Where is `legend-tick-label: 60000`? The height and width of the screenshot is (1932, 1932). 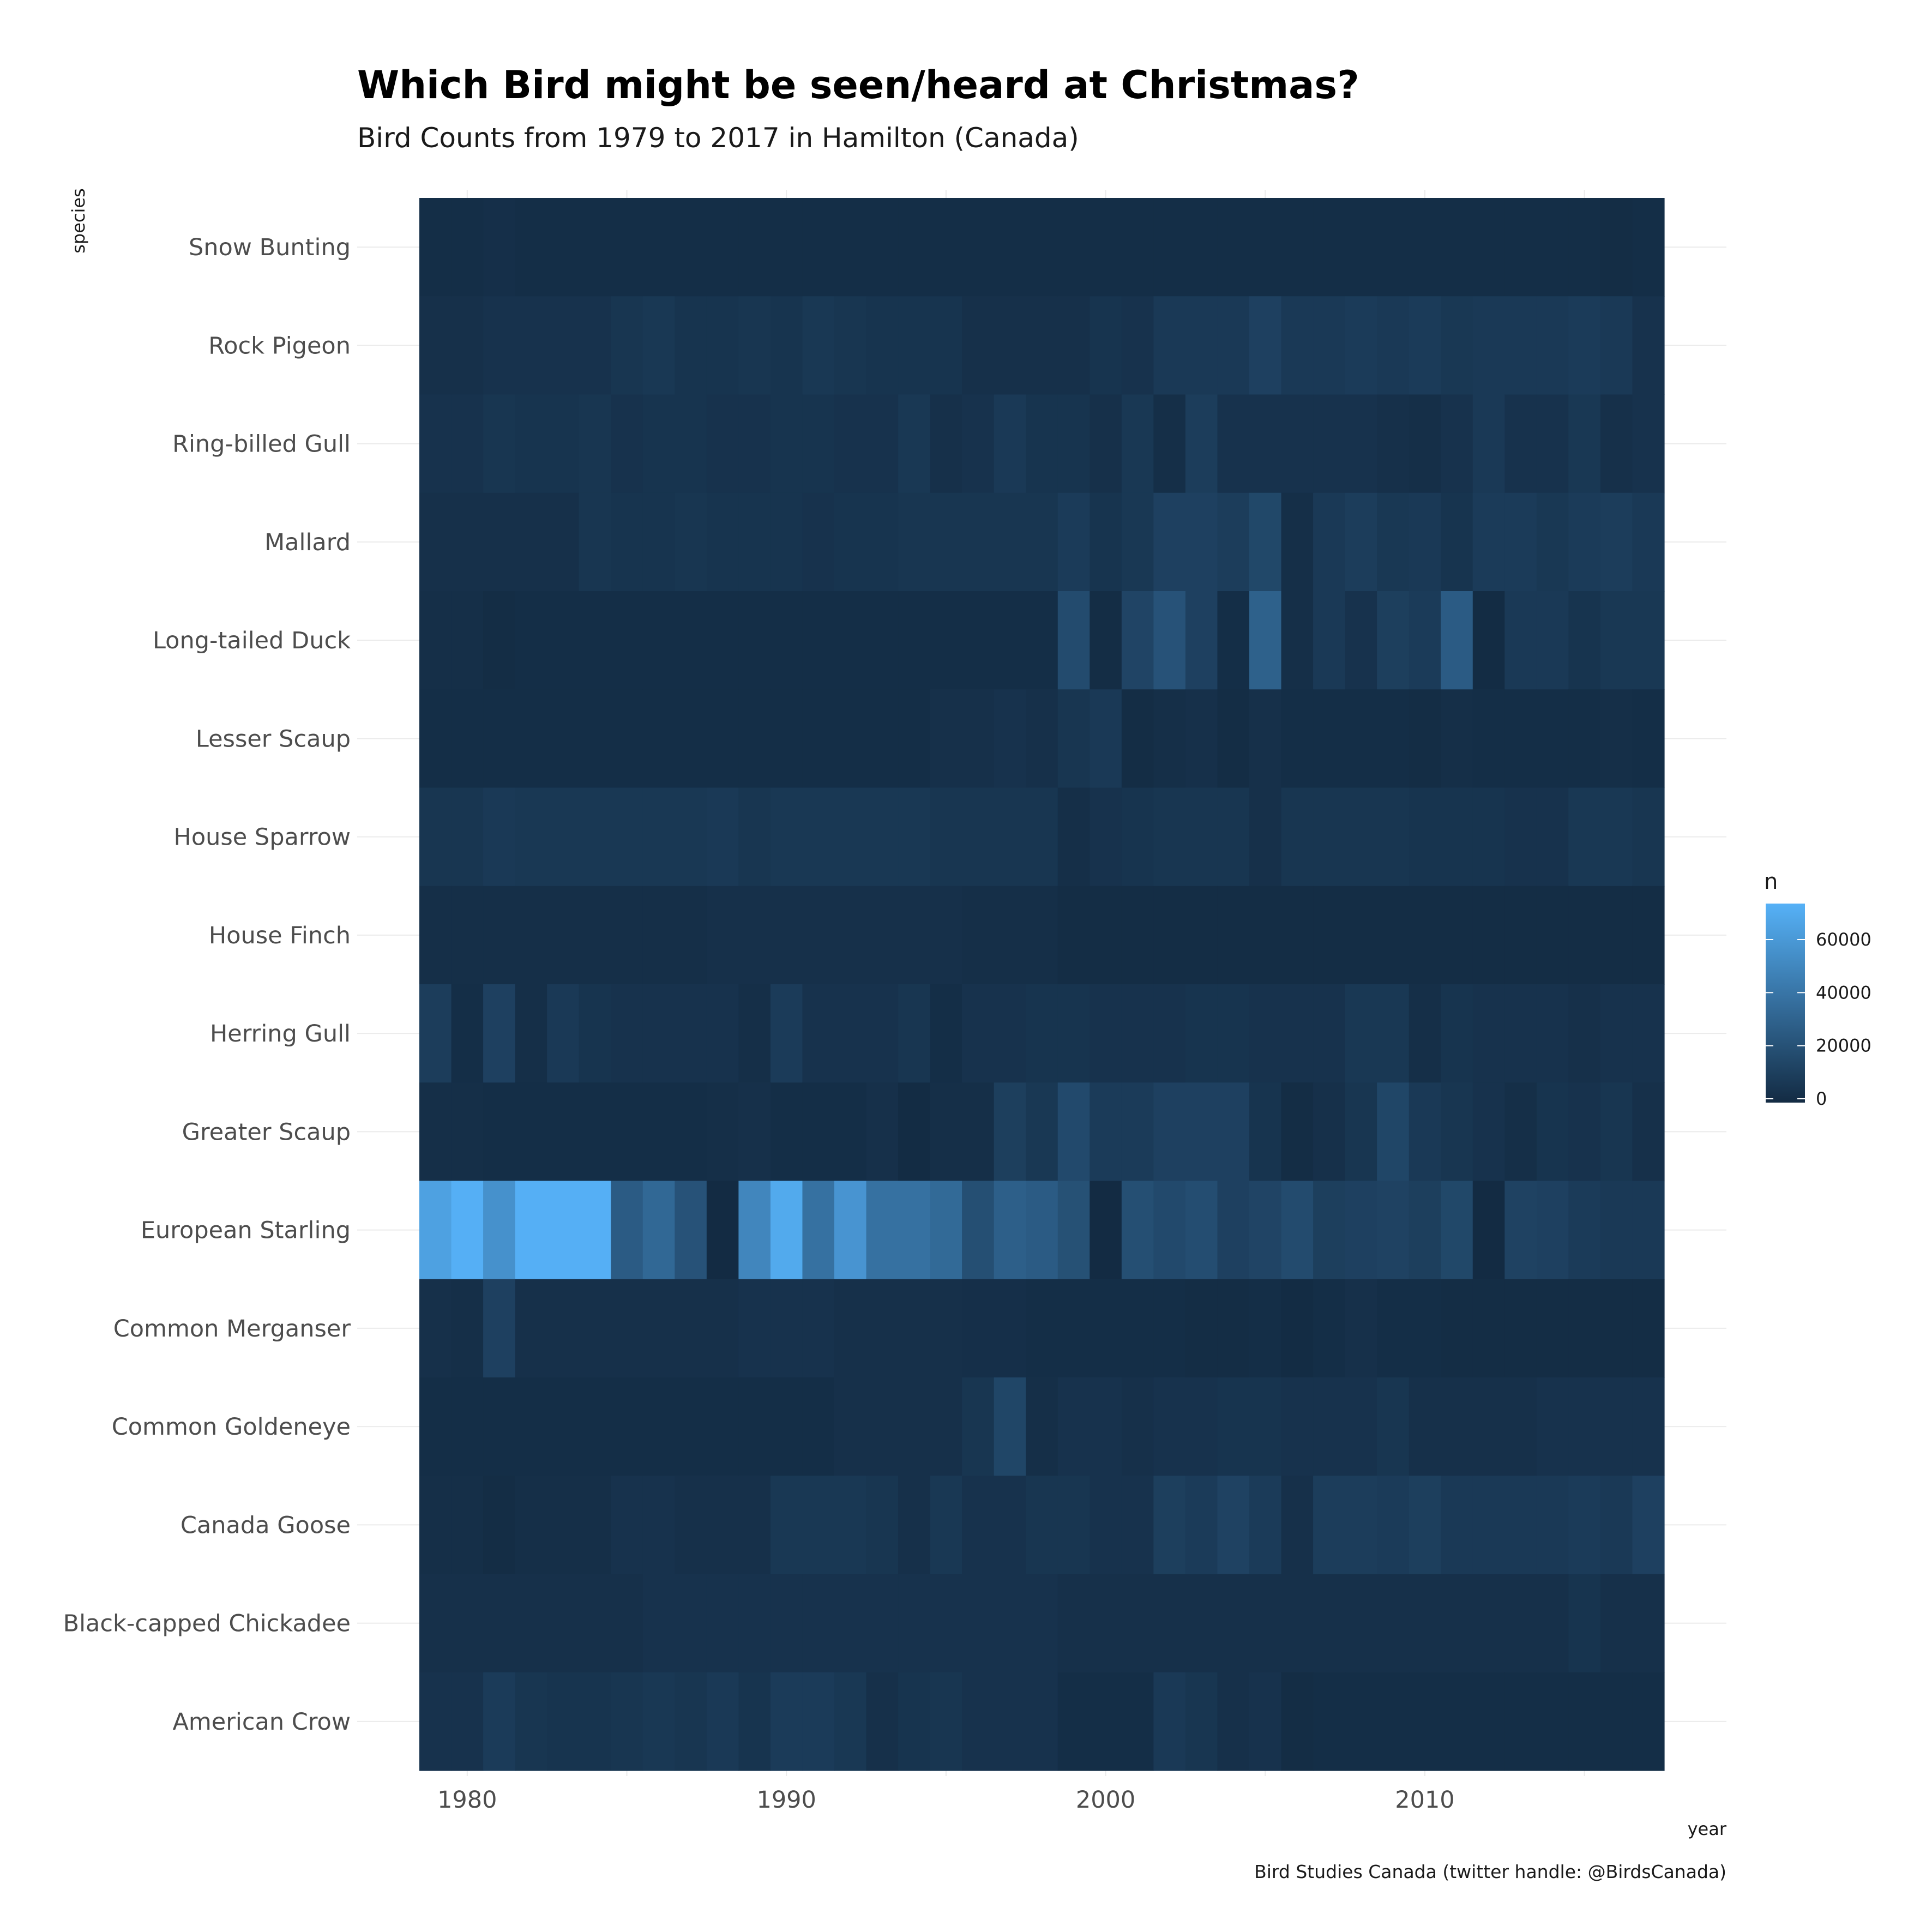
legend-tick-label: 60000 is located at coordinates (1843, 939).